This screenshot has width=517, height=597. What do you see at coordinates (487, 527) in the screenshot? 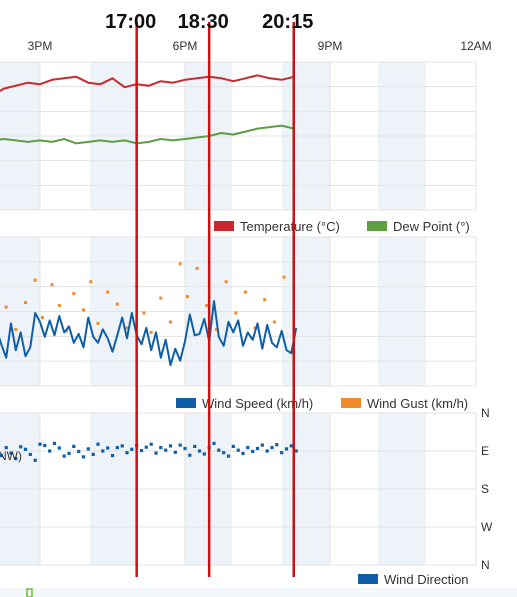
I see `y-tick-label: W` at bounding box center [487, 527].